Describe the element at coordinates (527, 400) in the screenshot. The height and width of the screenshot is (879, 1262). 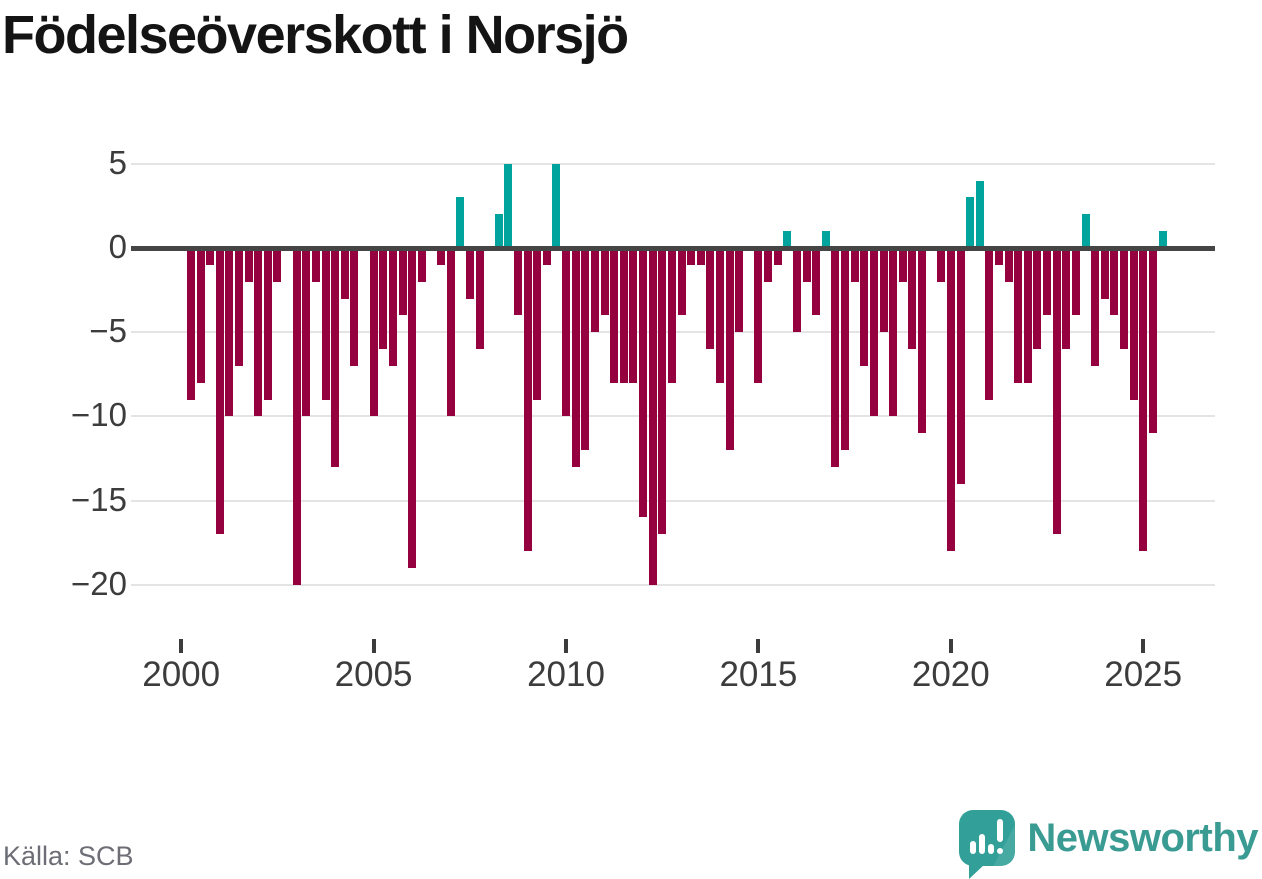
I see `bar-2008-q4` at that location.